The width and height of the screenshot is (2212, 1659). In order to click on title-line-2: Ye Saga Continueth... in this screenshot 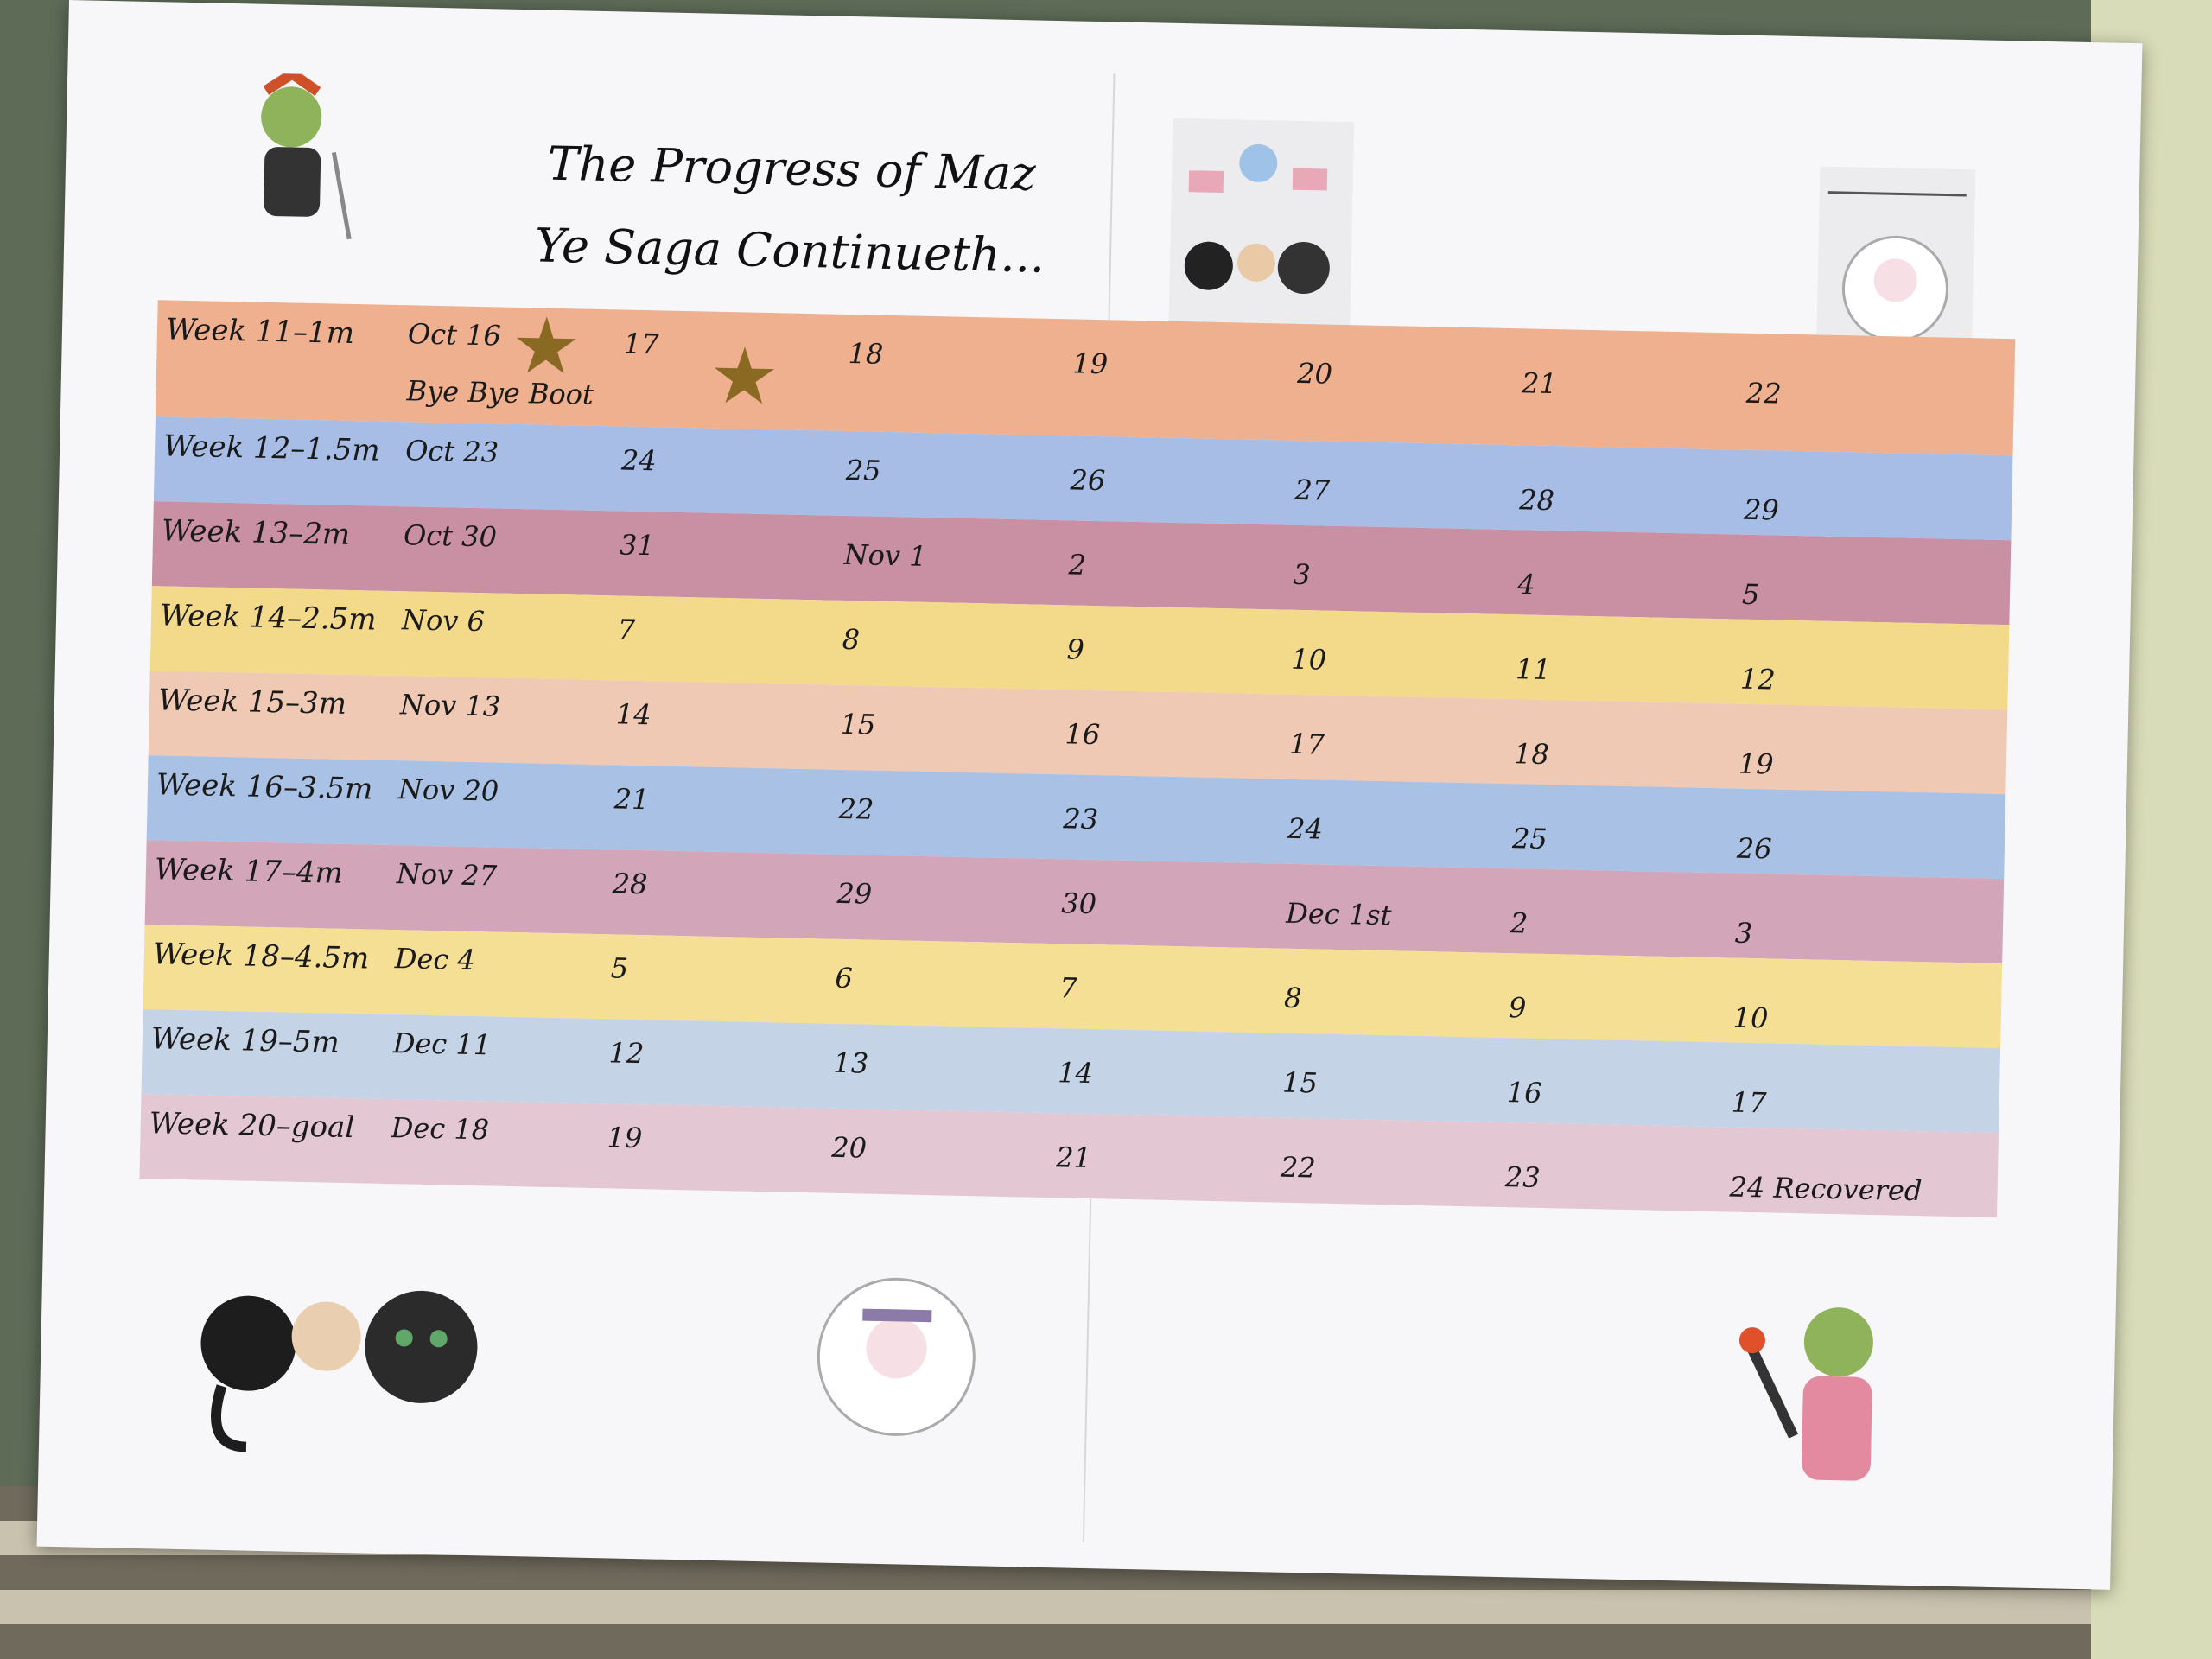, I will do `click(790, 250)`.